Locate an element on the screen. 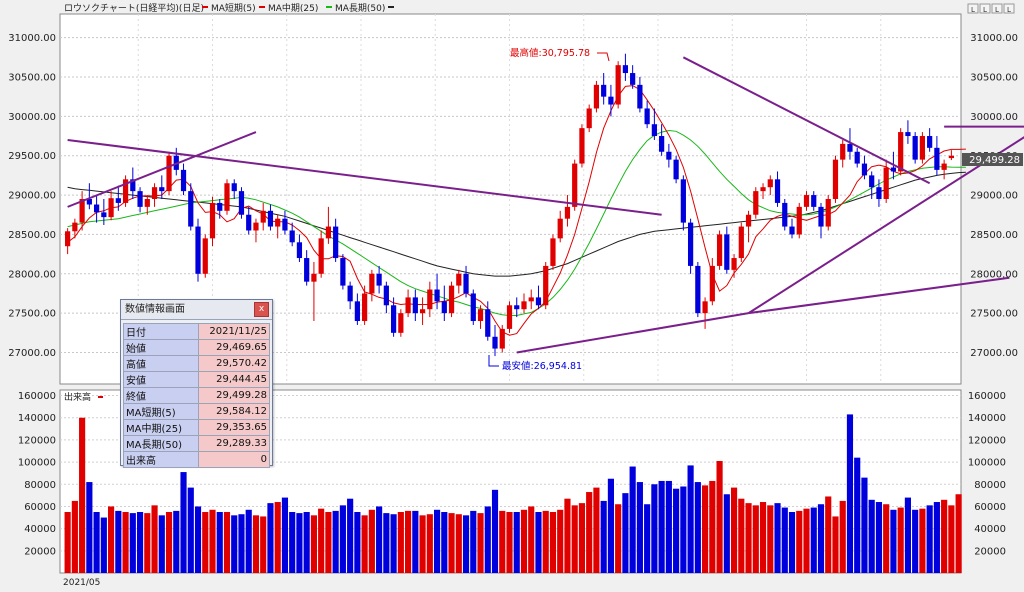  info-panel-title: 数値情報画面 is located at coordinates (196, 310).